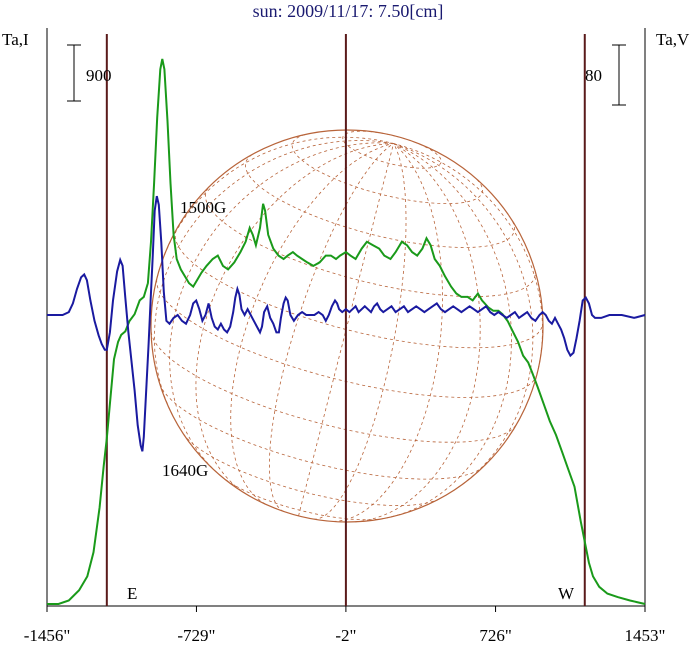 This screenshot has height=654, width=696. I want to click on chart-title: sun: 2009/11/17: 7.50[cm], so click(348, 11).